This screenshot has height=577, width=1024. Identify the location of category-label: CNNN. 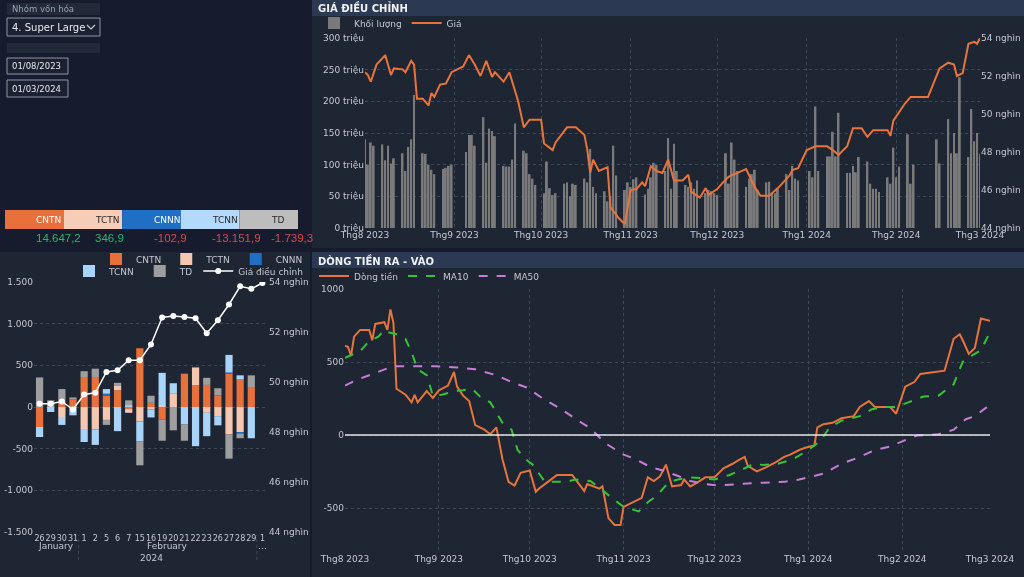
(167, 220).